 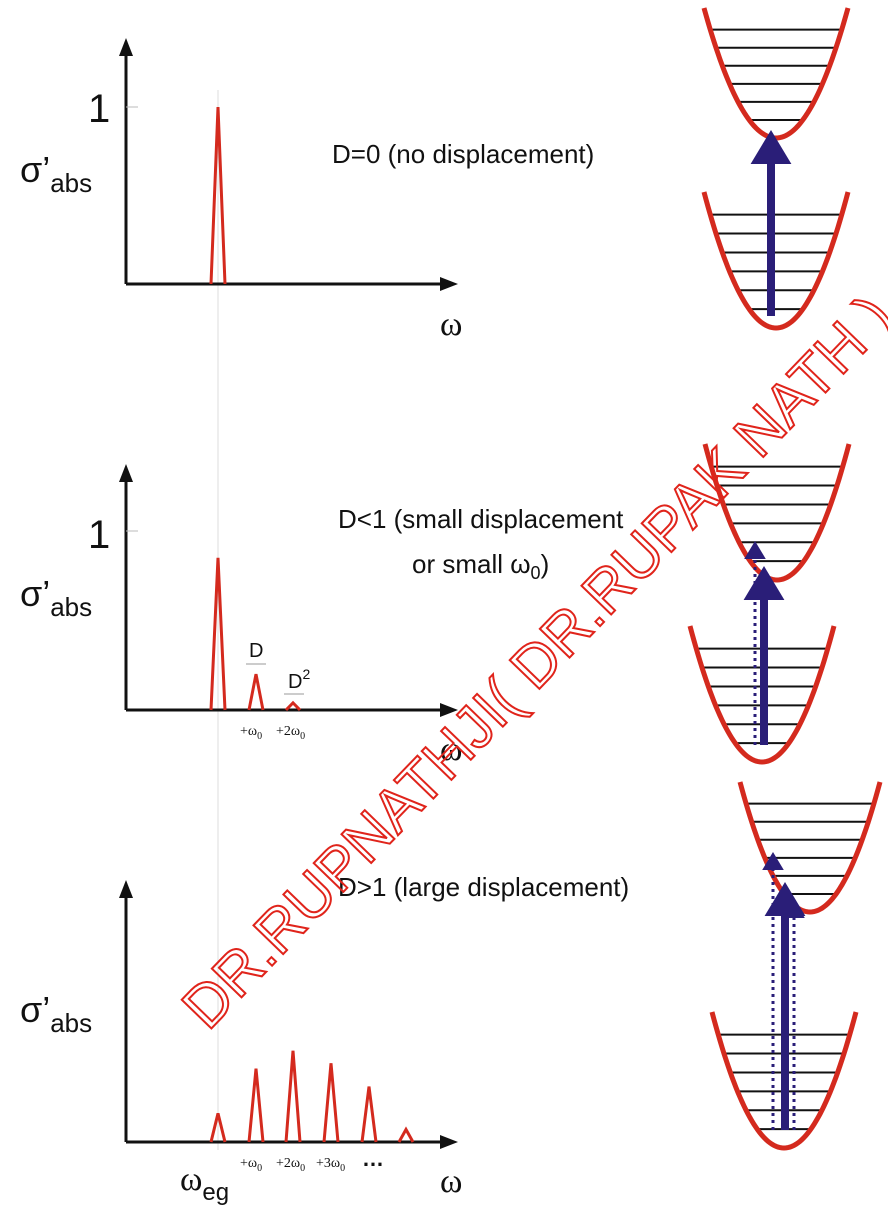 What do you see at coordinates (251, 733) in the screenshot?
I see `panel-2-x-tick-1: +ω0` at bounding box center [251, 733].